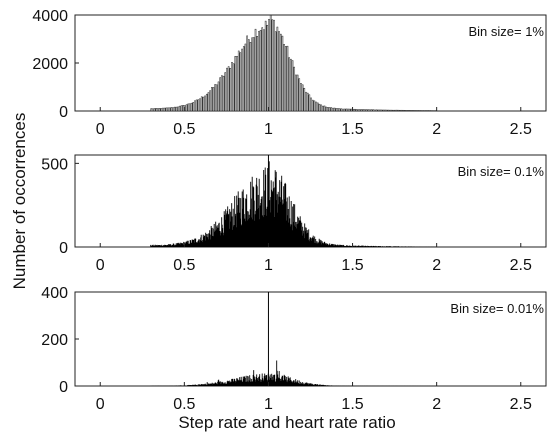 This screenshot has height=439, width=548. What do you see at coordinates (293, 373) in the screenshot?
I see `histogram-bars` at bounding box center [293, 373].